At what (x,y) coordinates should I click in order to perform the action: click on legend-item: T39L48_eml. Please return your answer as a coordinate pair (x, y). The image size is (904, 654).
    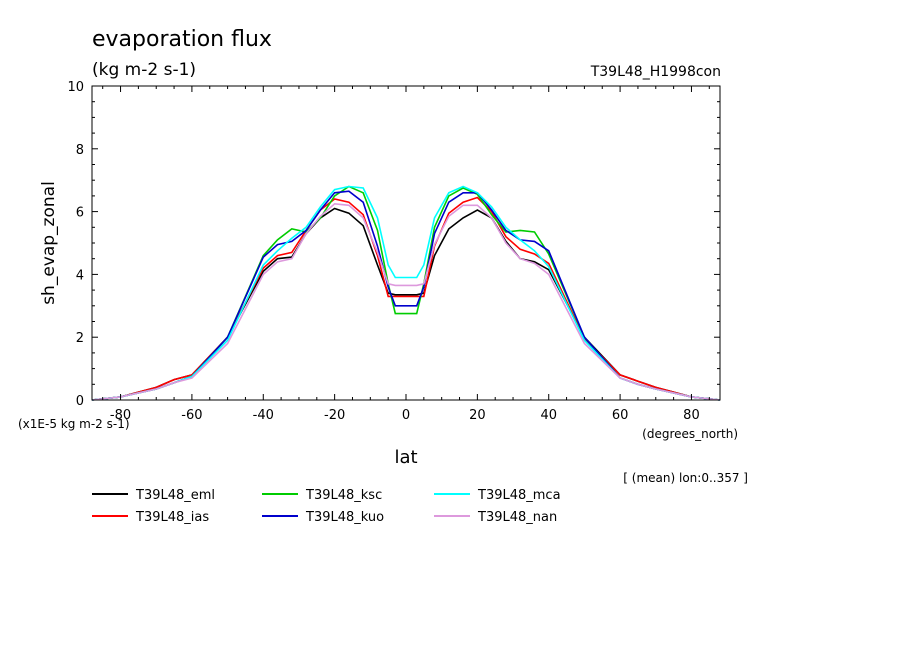
    Looking at the image, I should click on (153, 495).